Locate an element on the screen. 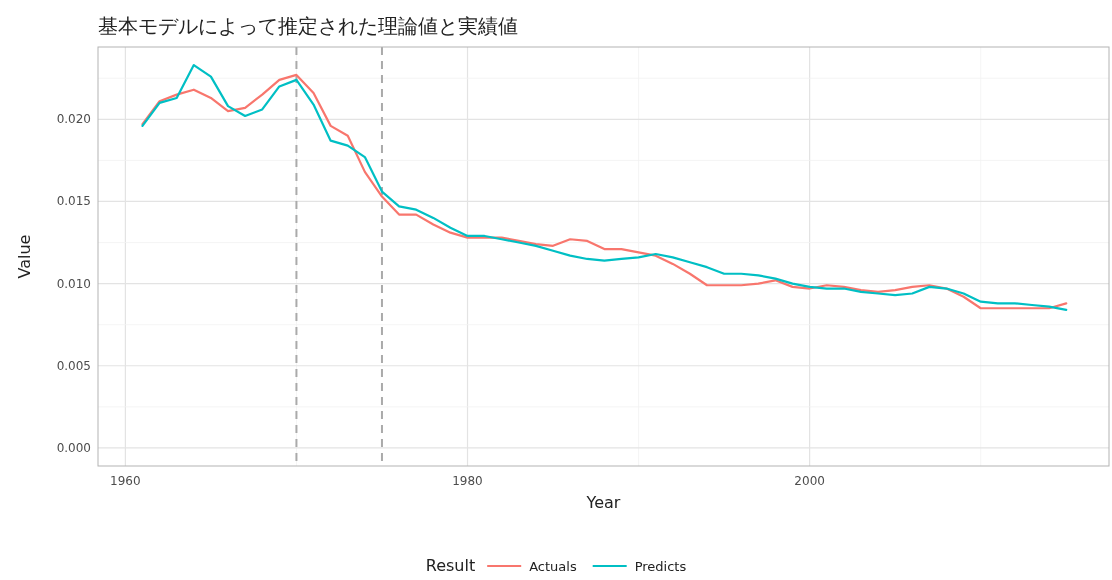  x-tick-label: 1980 is located at coordinates (467, 481).